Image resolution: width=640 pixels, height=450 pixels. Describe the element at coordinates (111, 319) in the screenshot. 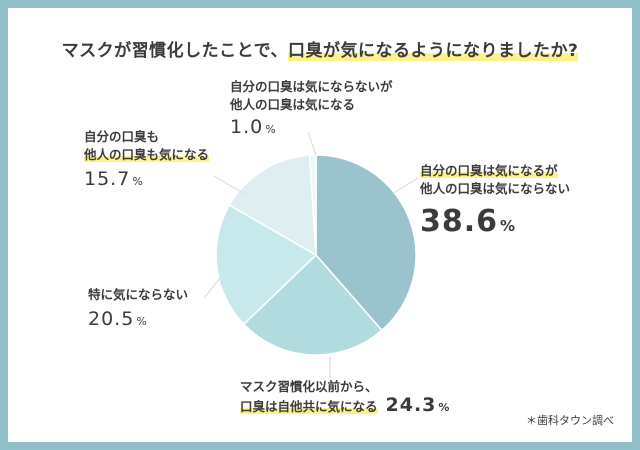

I see `slice-2-number: 20.5` at that location.